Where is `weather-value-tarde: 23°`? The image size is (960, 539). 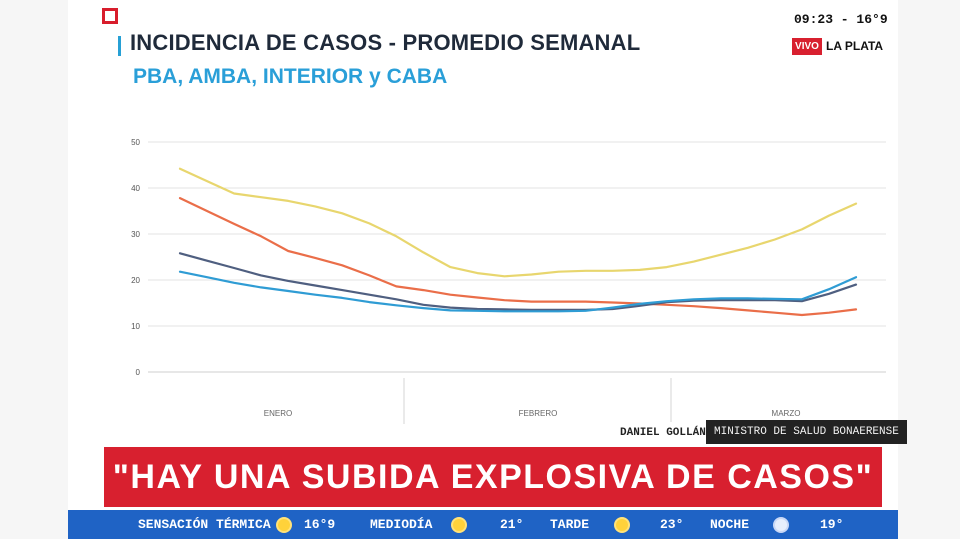
weather-value-tarde: 23° is located at coordinates (672, 524).